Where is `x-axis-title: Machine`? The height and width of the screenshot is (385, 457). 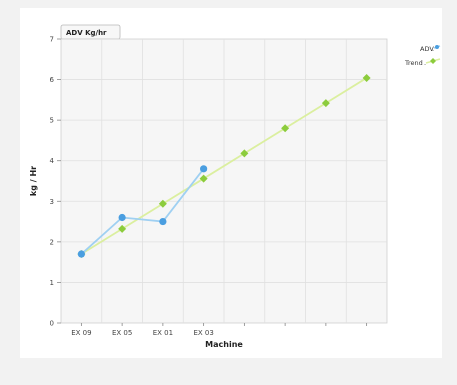
x-axis-title: Machine is located at coordinates (224, 344).